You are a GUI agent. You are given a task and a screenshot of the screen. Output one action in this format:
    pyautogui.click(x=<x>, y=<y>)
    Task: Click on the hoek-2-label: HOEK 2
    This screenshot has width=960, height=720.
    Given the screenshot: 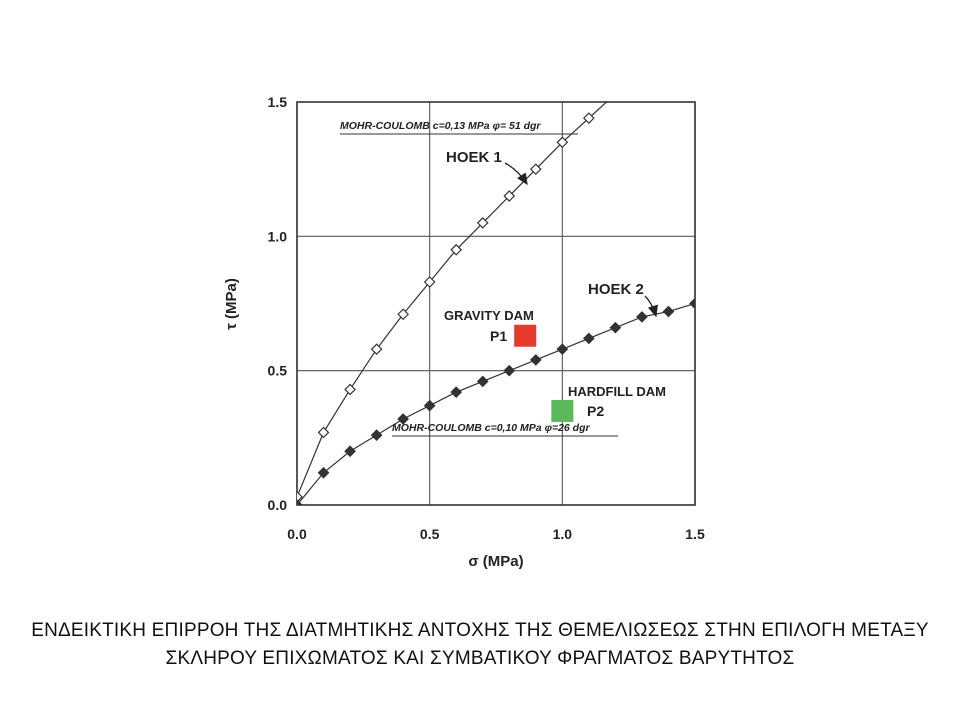 What is the action you would take?
    pyautogui.click(x=616, y=289)
    